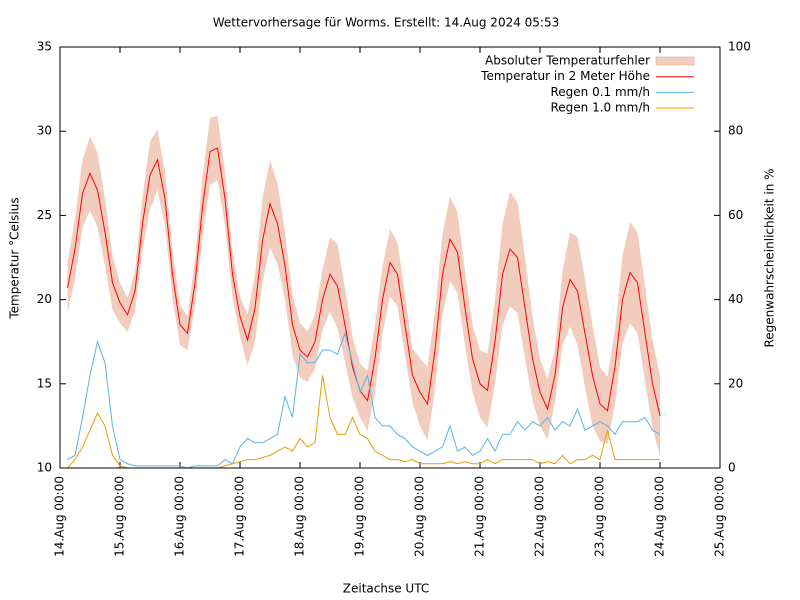 This screenshot has width=800, height=600. What do you see at coordinates (540, 516) in the screenshot?
I see `x-tick-label: 22.Aug 00:00` at bounding box center [540, 516].